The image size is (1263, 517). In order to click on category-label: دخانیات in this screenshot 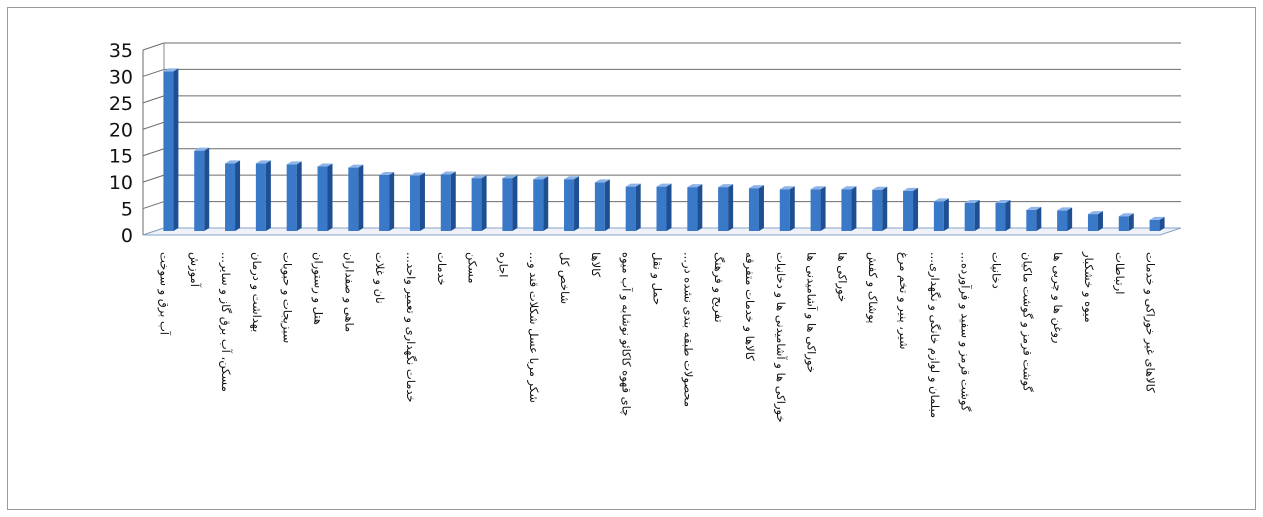, I will do `click(997, 270)`.